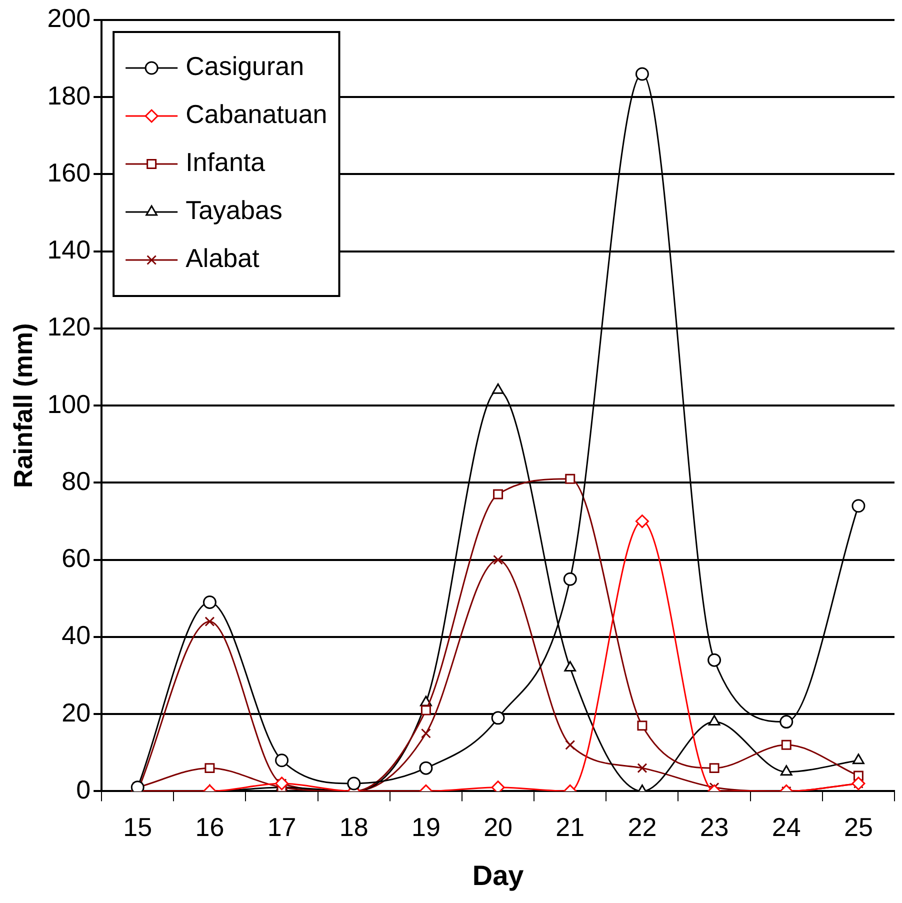 The height and width of the screenshot is (903, 902). I want to click on x-tick-label: 25, so click(858, 827).